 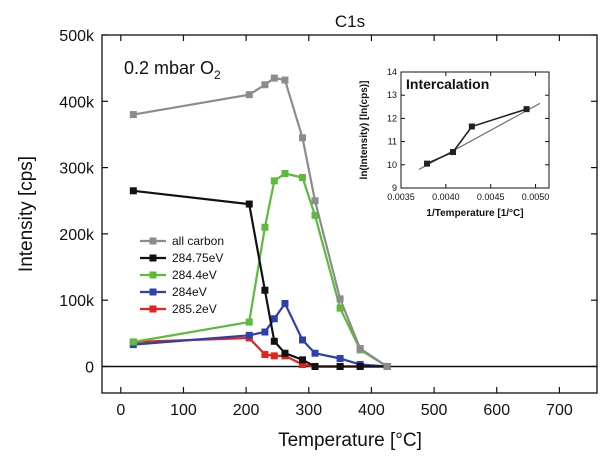 I want to click on y-axis-title: Intensity [cps], so click(x=26, y=214).